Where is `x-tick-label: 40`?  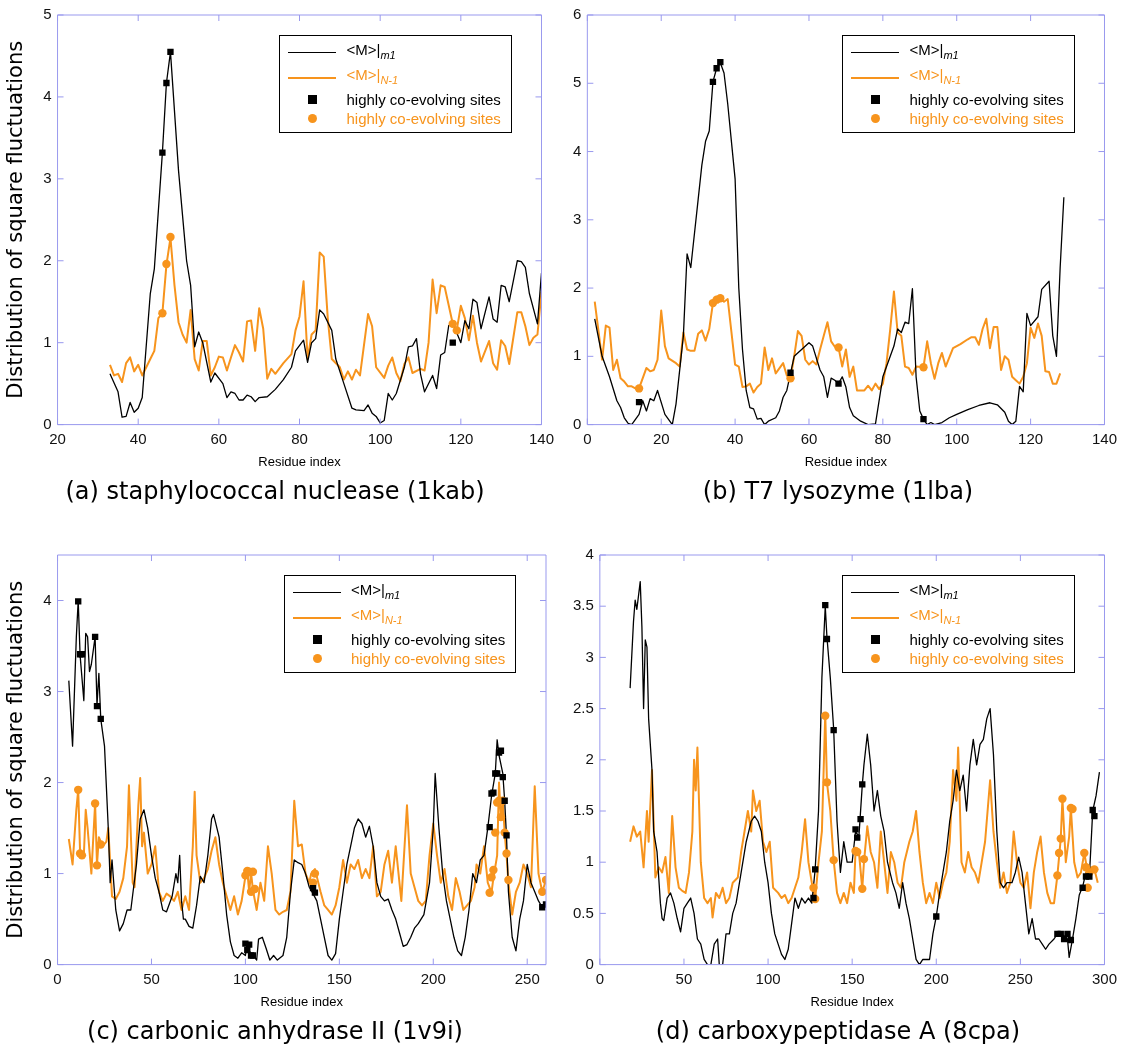
x-tick-label: 40 is located at coordinates (735, 438).